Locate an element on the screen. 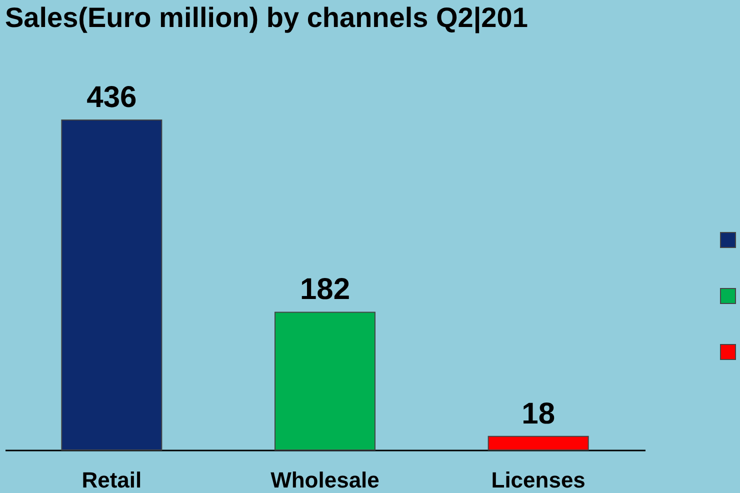  data-label: 436 is located at coordinates (111, 97).